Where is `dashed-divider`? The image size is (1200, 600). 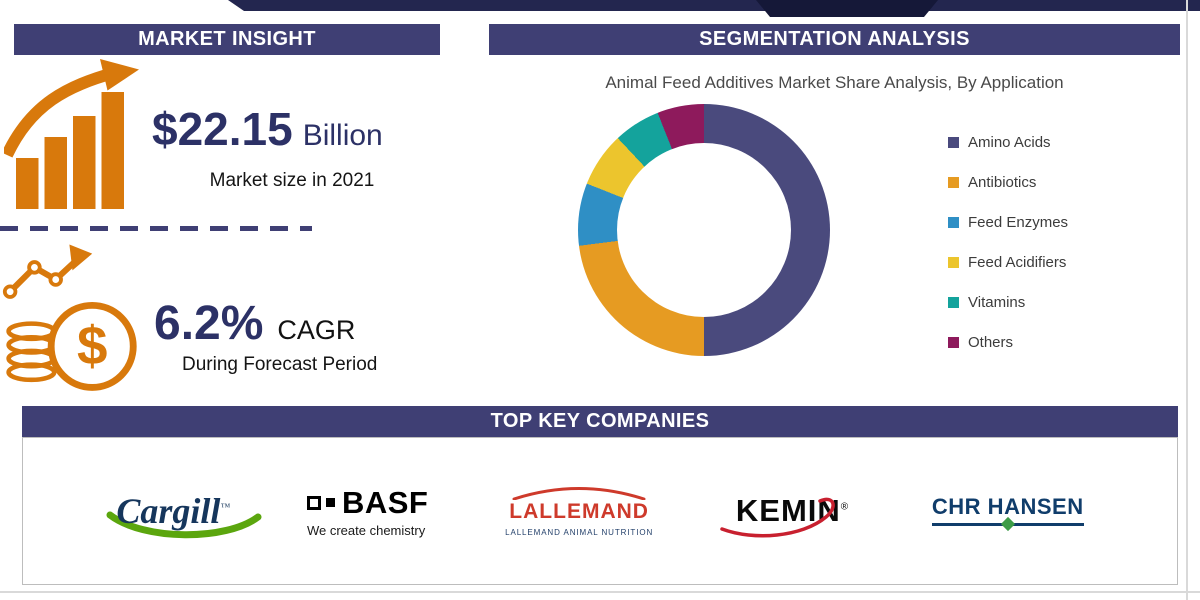 dashed-divider is located at coordinates (156, 228).